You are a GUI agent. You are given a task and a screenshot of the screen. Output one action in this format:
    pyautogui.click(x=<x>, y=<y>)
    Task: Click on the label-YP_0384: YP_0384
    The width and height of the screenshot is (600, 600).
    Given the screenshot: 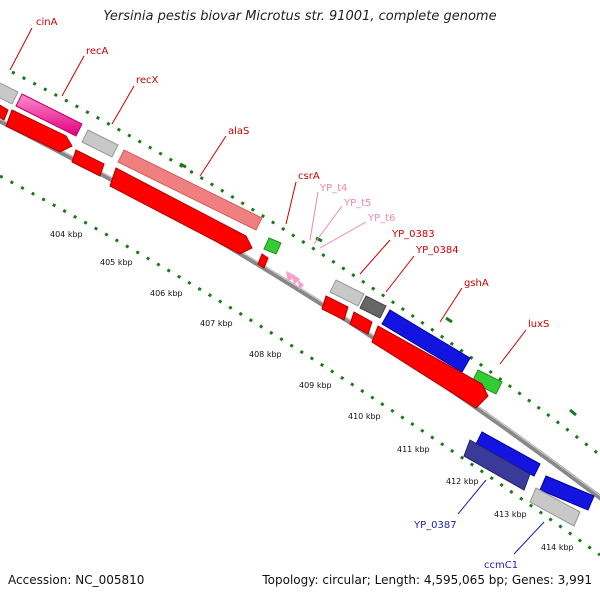 What is the action you would take?
    pyautogui.click(x=437, y=250)
    